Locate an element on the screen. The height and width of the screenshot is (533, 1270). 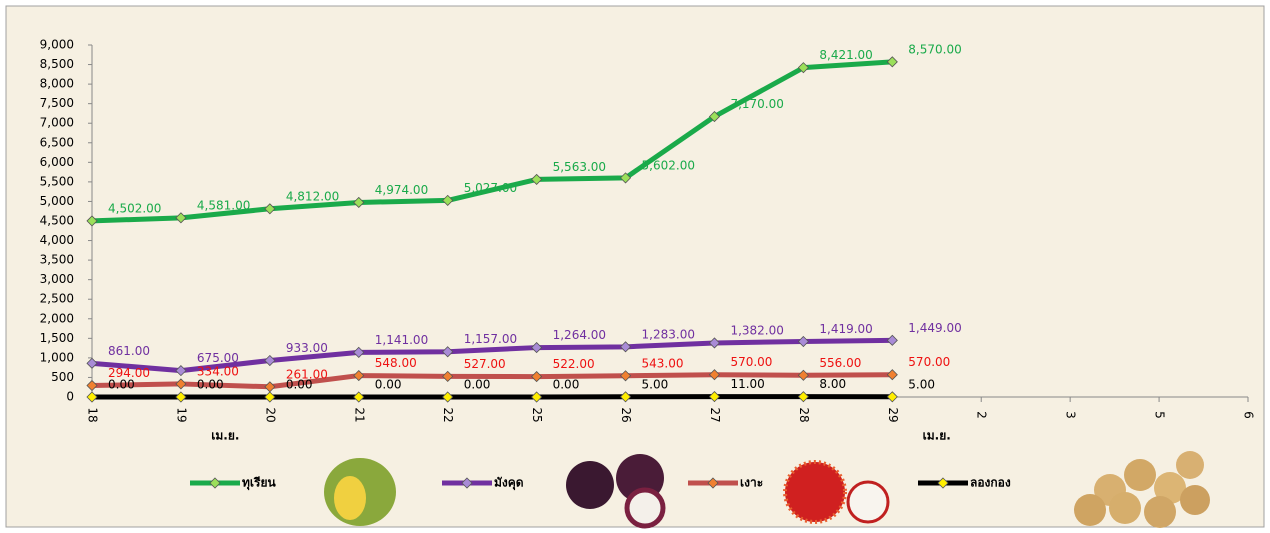
legend-label: มังคุด is located at coordinates (509, 483).